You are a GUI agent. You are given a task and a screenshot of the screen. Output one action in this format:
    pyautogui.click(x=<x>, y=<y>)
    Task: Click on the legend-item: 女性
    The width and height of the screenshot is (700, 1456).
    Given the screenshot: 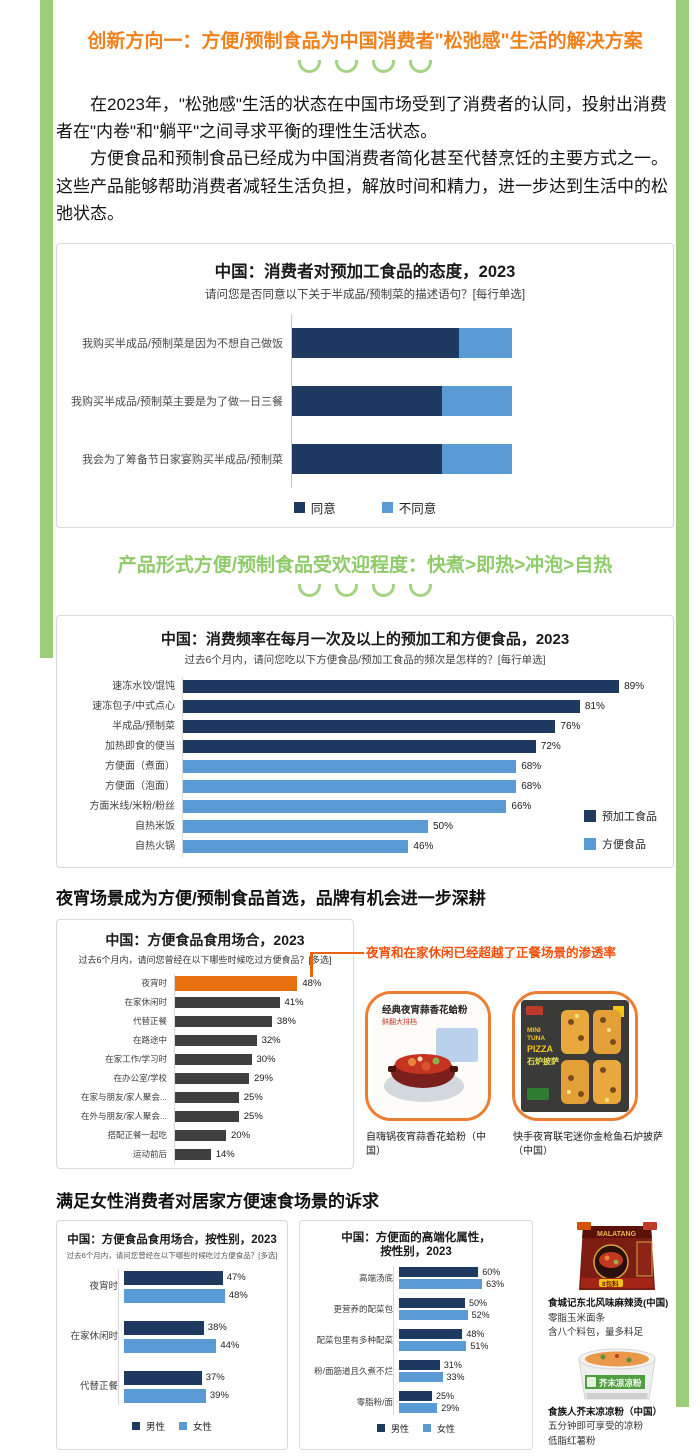 What is the action you would take?
    pyautogui.click(x=195, y=1426)
    